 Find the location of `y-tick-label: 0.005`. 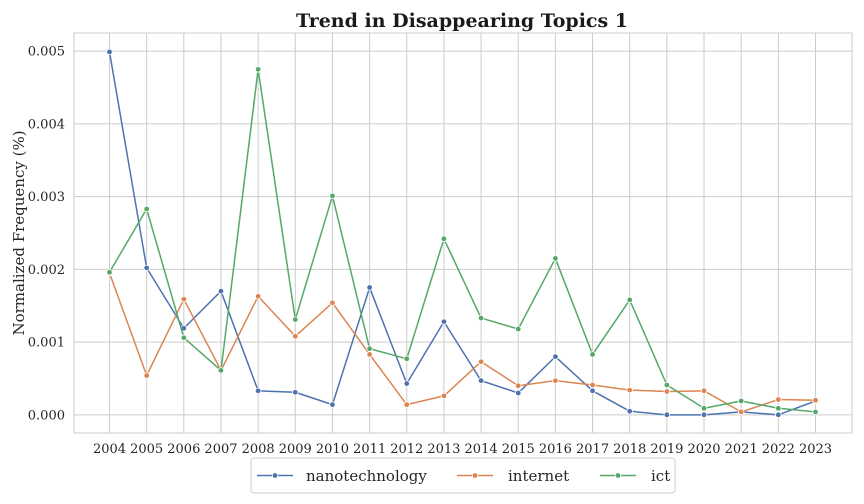

y-tick-label: 0.005 is located at coordinates (46, 52).